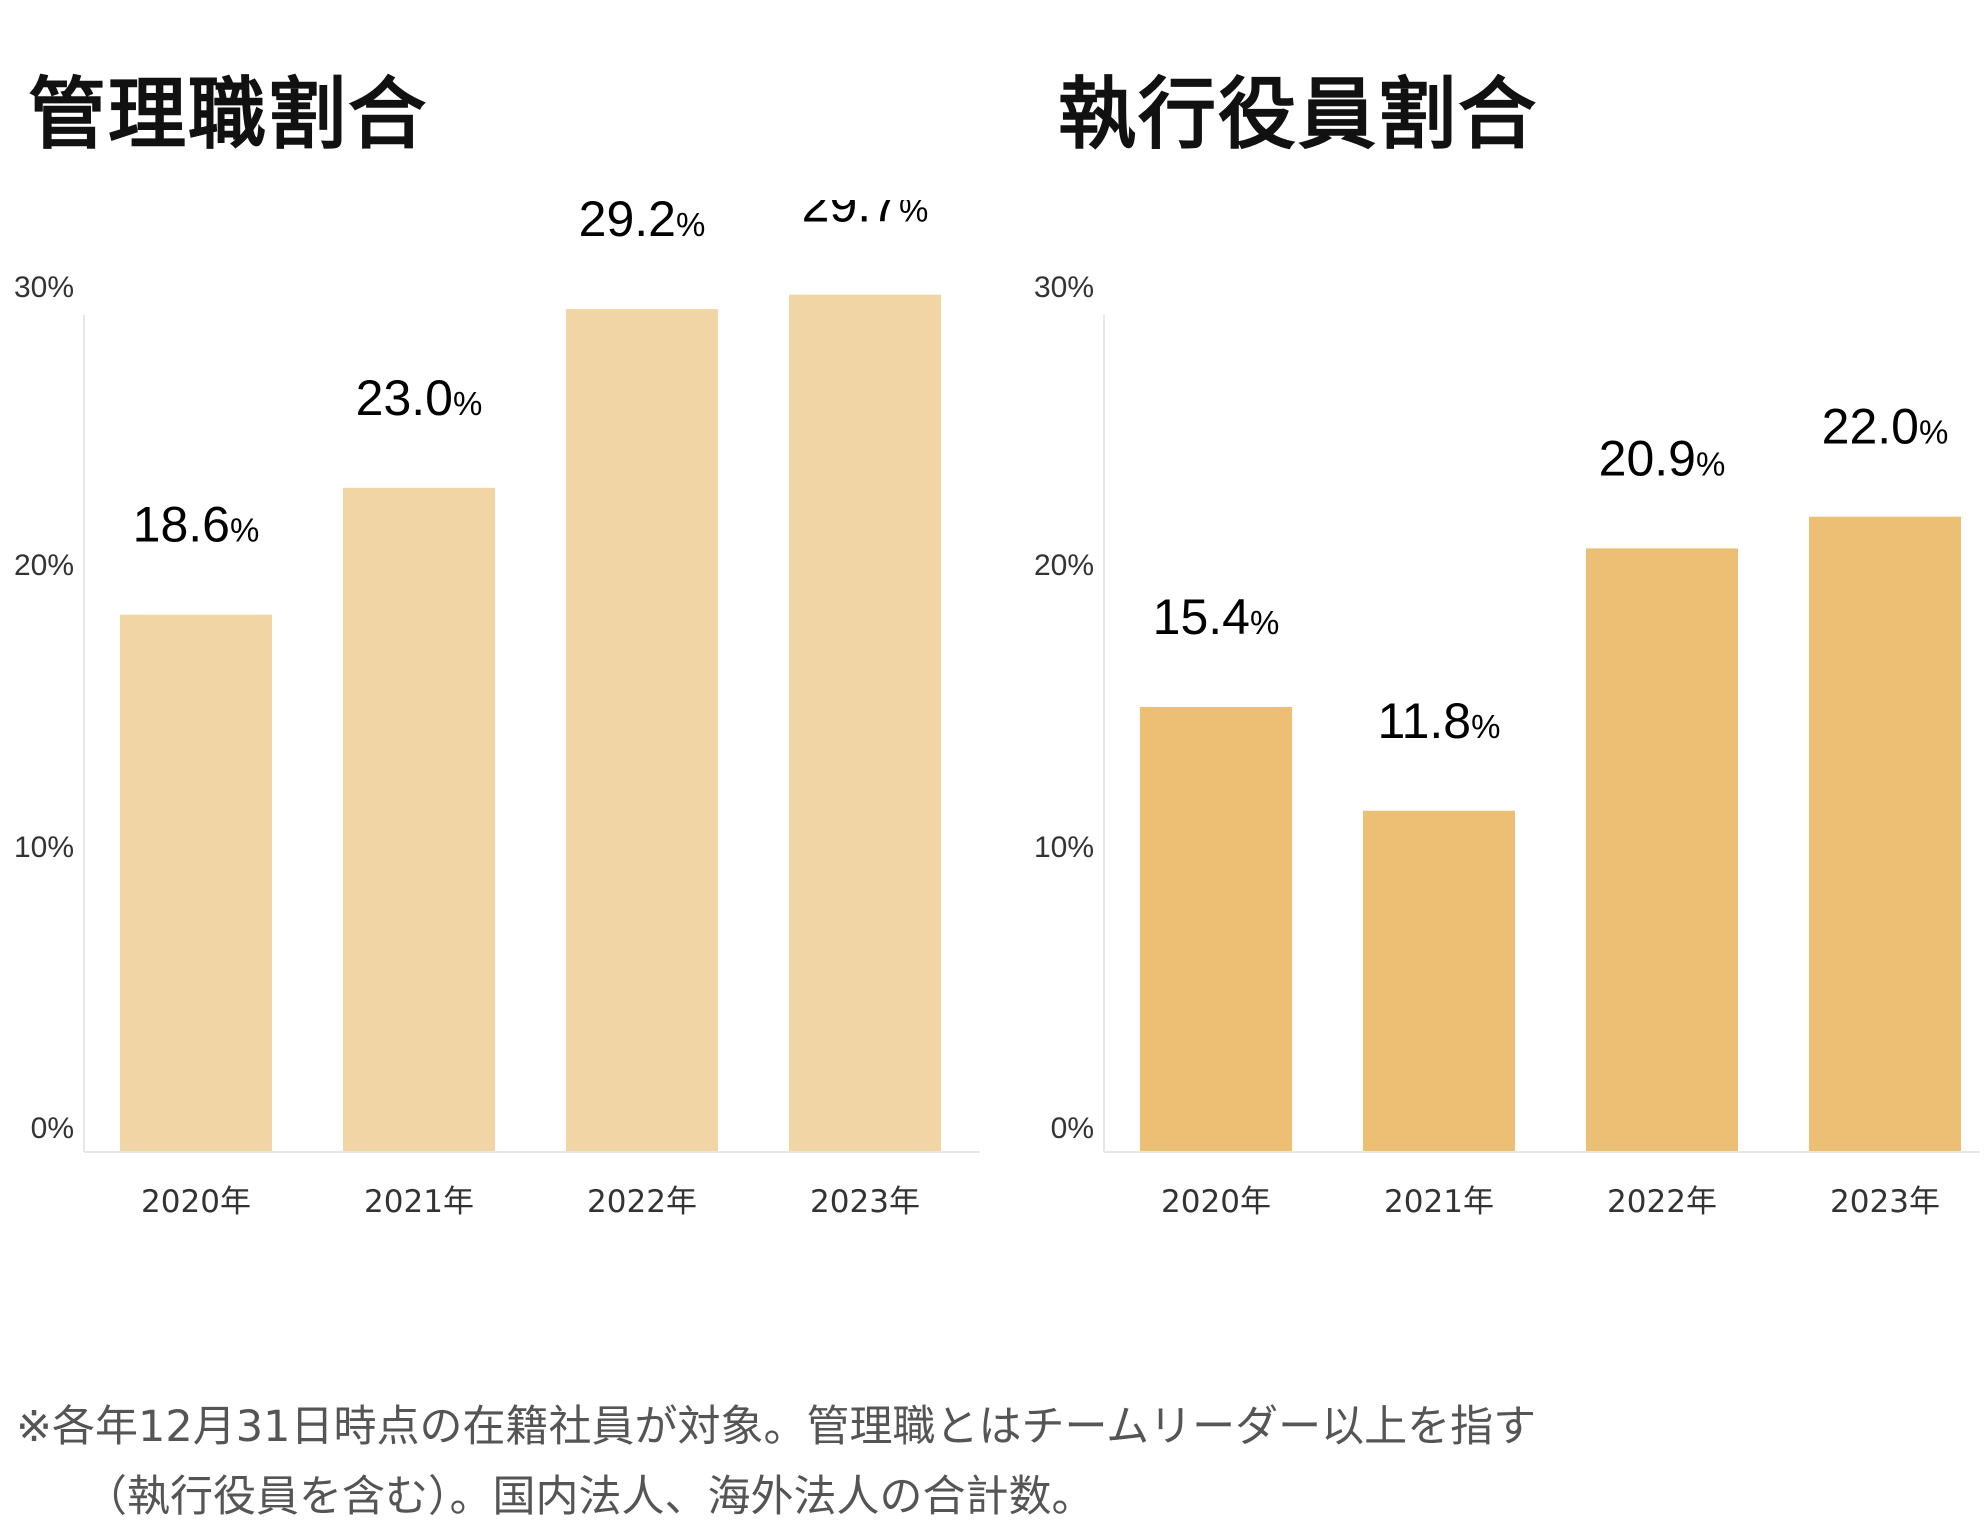 The height and width of the screenshot is (1524, 1984). What do you see at coordinates (1885, 427) in the screenshot?
I see `executive-value-label-3: 22.0%` at bounding box center [1885, 427].